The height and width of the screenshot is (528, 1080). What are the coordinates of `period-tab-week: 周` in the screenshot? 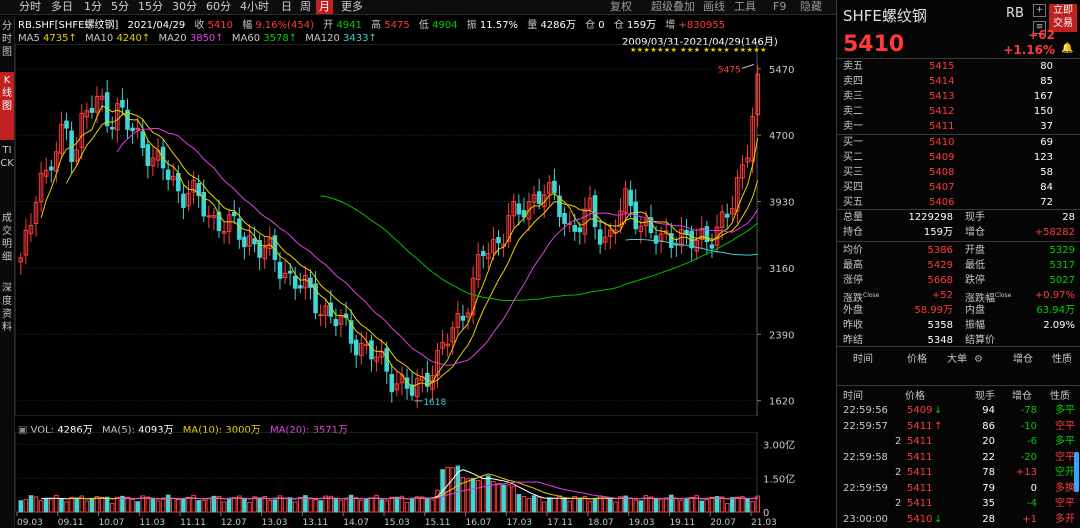 It's located at (305, 6).